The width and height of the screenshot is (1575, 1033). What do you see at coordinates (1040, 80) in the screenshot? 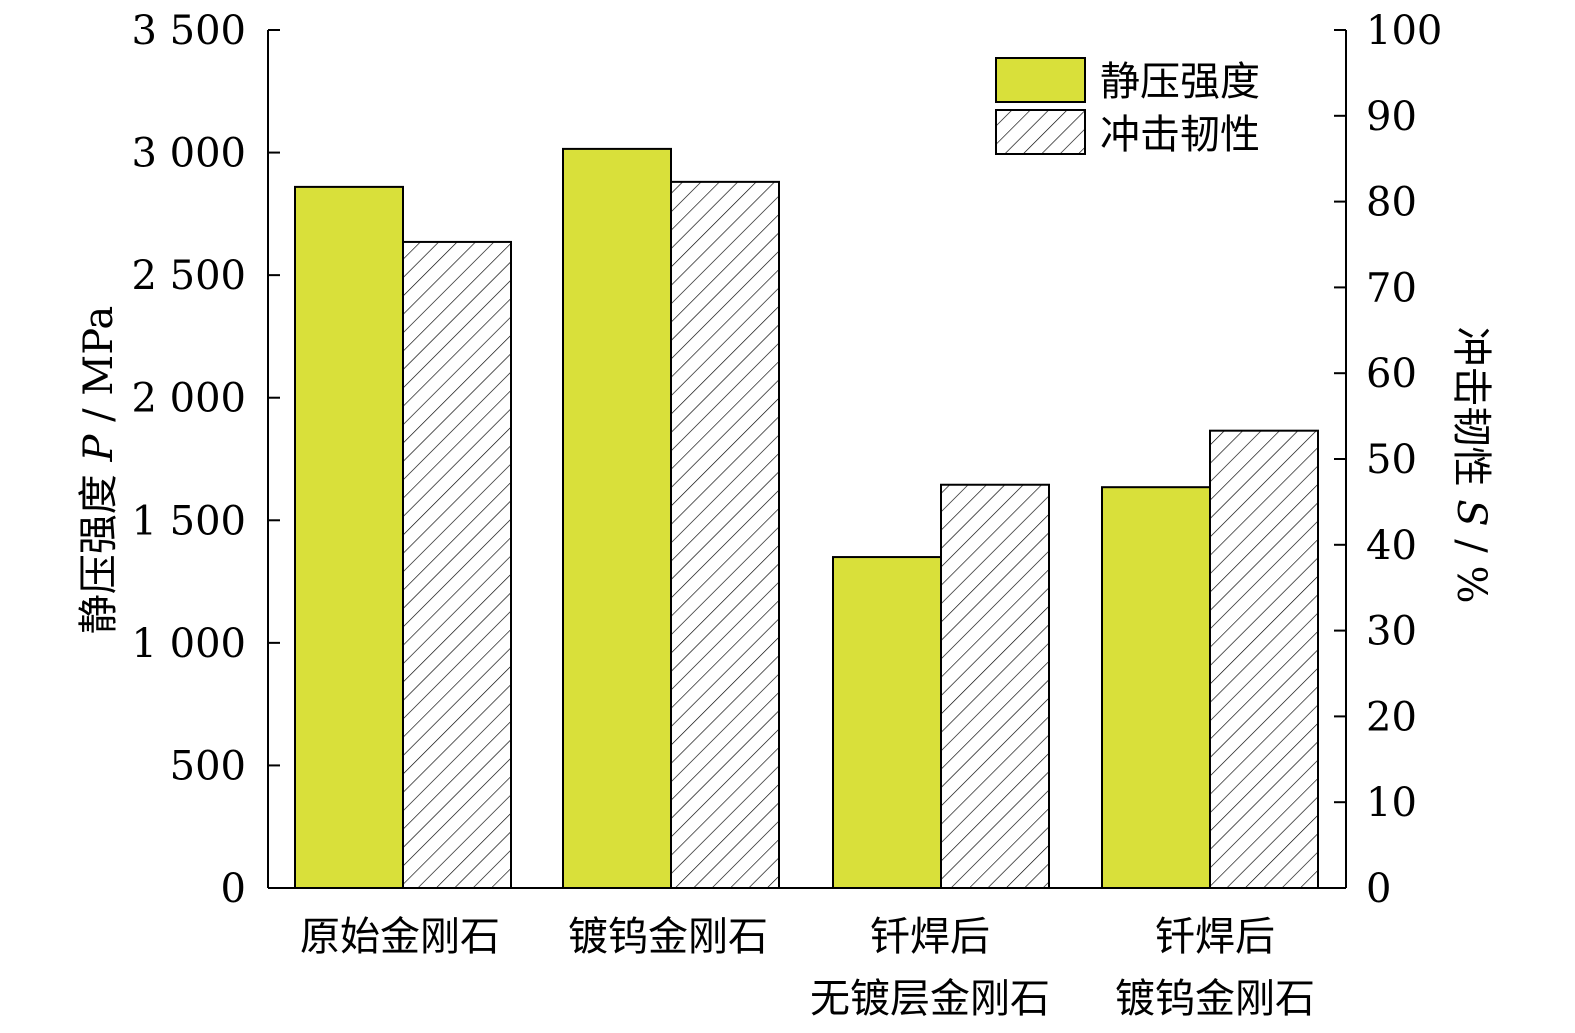
I see `legend-swatch-static-strength` at bounding box center [1040, 80].